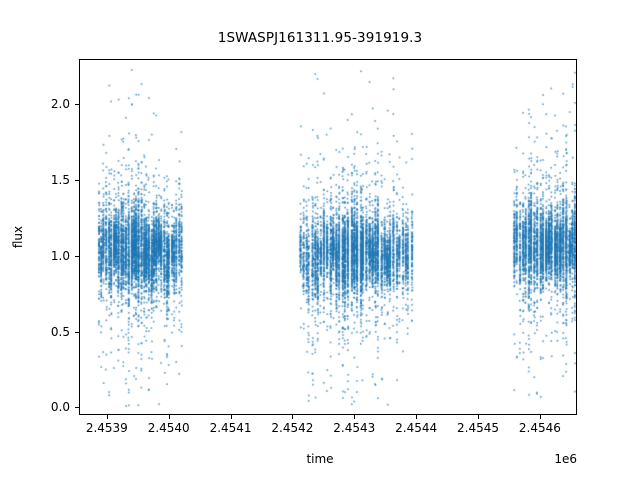 The image size is (640, 480). I want to click on y-axis-label: flux, so click(18, 237).